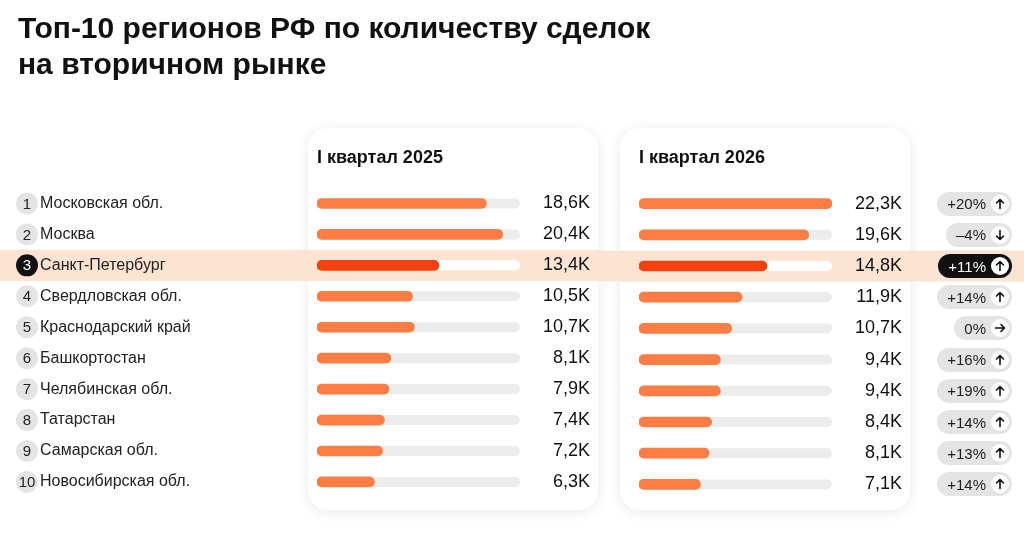  Describe the element at coordinates (883, 420) in the screenshot. I see `data-label: 8,4K` at that location.